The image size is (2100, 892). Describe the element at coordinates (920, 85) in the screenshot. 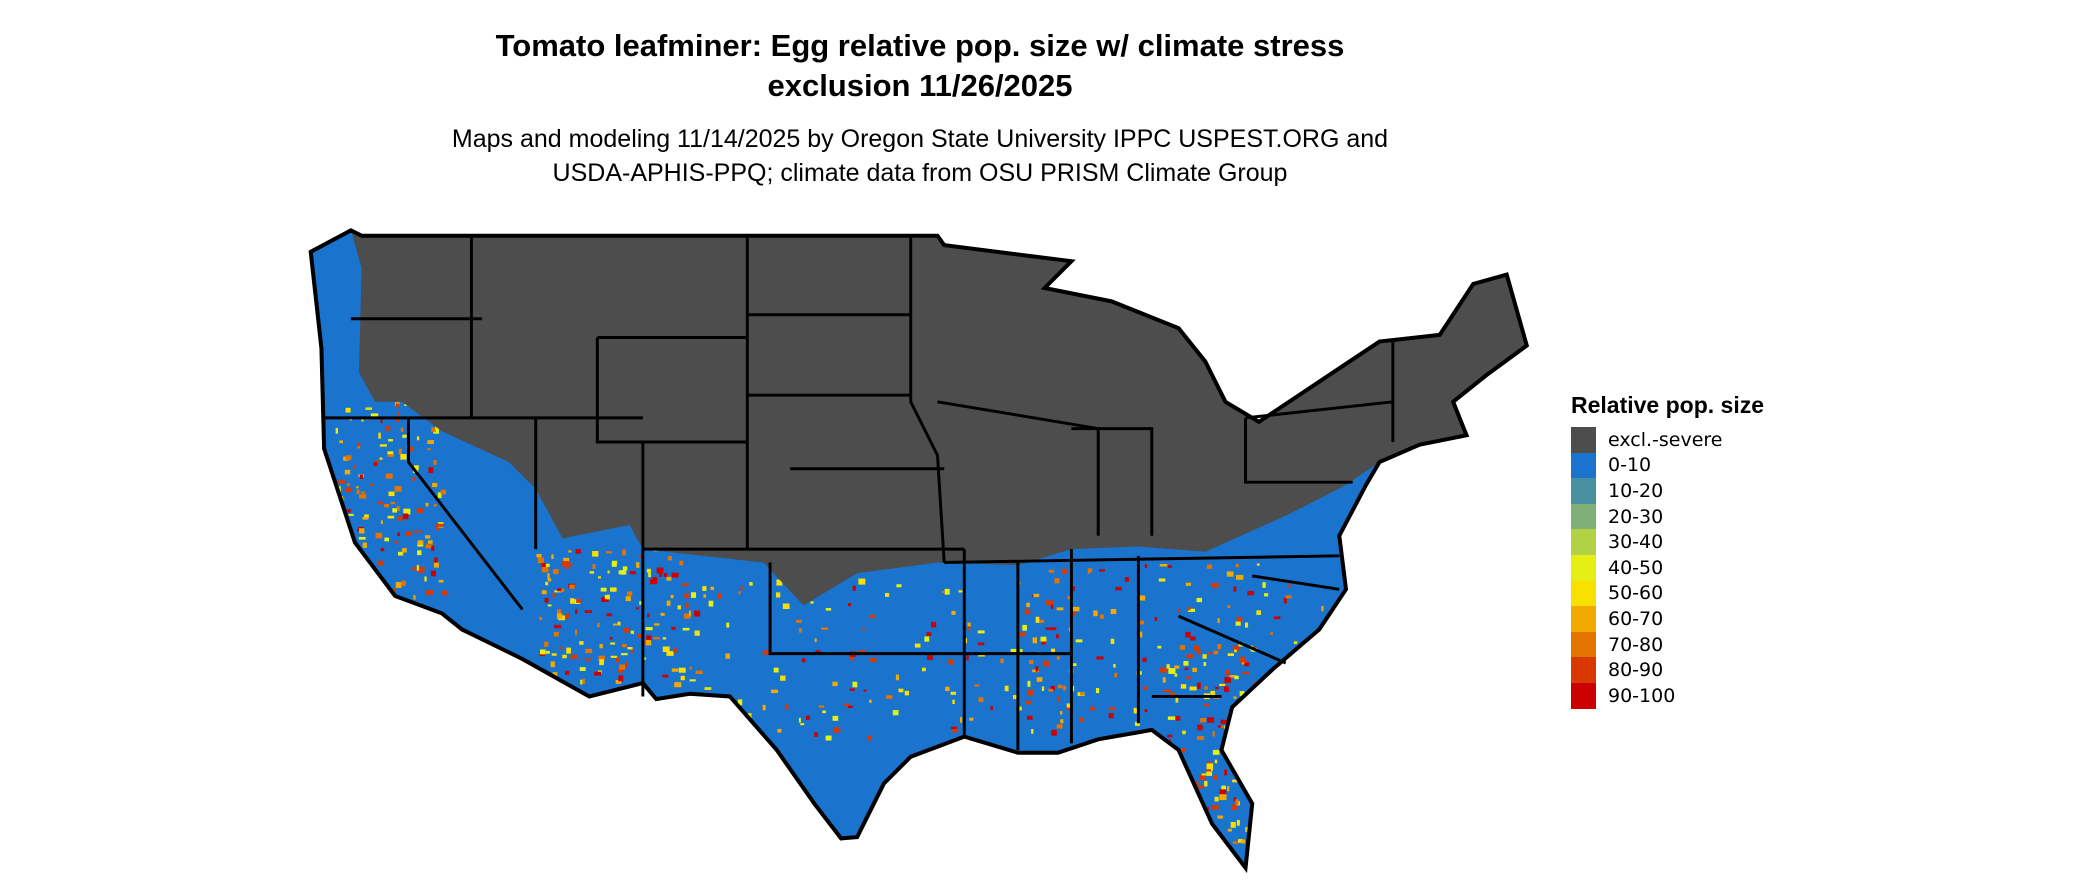

I see `map-title-line-2: exclusion 11/26/2025` at that location.